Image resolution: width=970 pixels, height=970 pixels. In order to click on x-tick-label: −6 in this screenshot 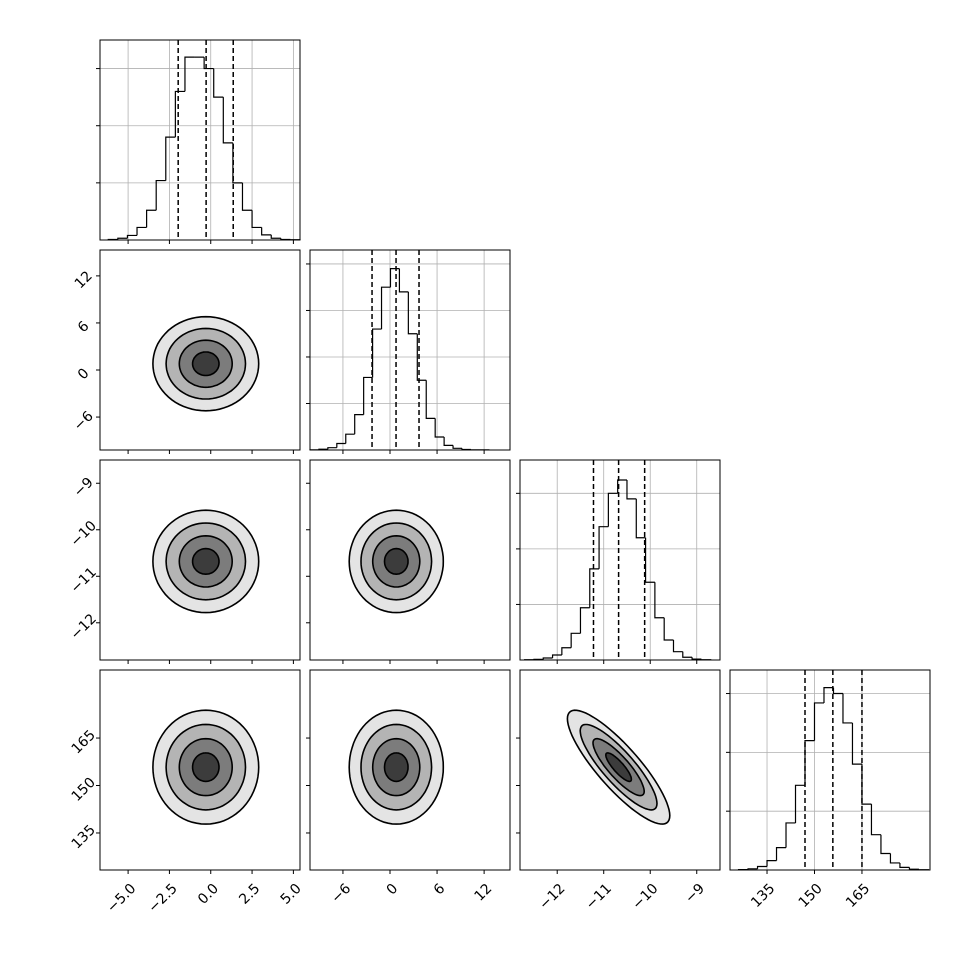, I will do `click(341, 894)`.